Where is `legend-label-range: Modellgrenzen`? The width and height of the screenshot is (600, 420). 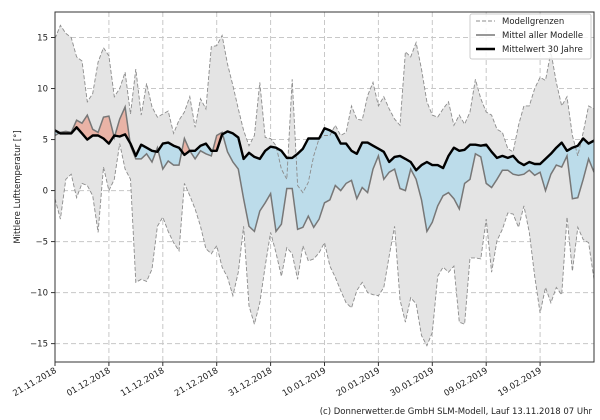
legend-label-range: Modellgrenzen is located at coordinates (533, 22).